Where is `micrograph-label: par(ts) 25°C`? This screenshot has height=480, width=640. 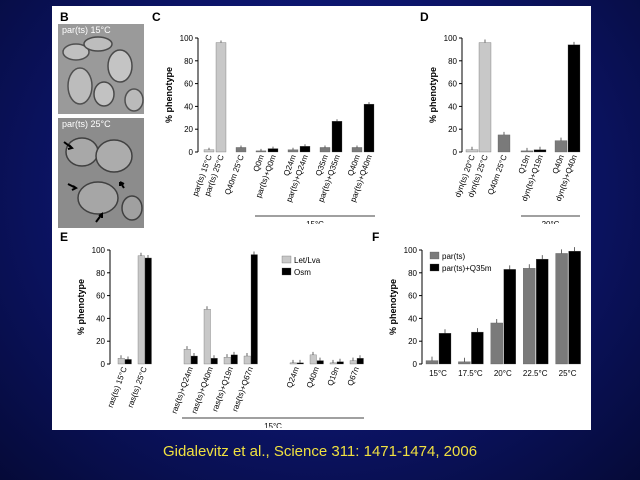 micrograph-label: par(ts) 25°C is located at coordinates (86, 124).